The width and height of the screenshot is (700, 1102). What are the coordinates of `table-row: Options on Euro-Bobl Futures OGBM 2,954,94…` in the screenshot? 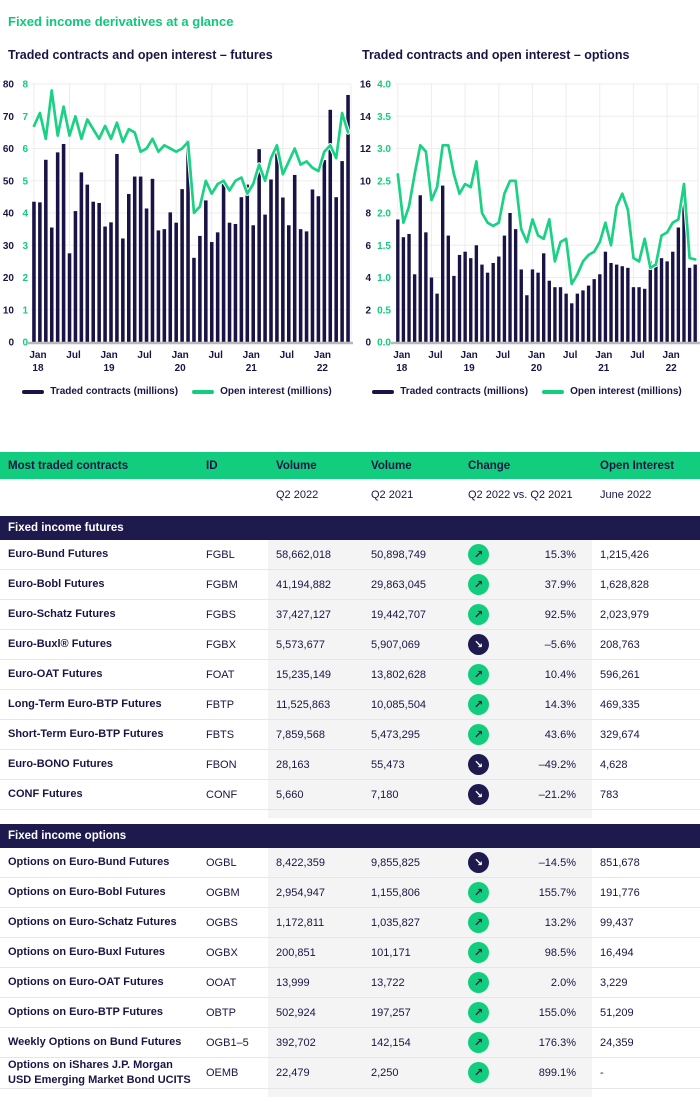 It's located at (350, 893).